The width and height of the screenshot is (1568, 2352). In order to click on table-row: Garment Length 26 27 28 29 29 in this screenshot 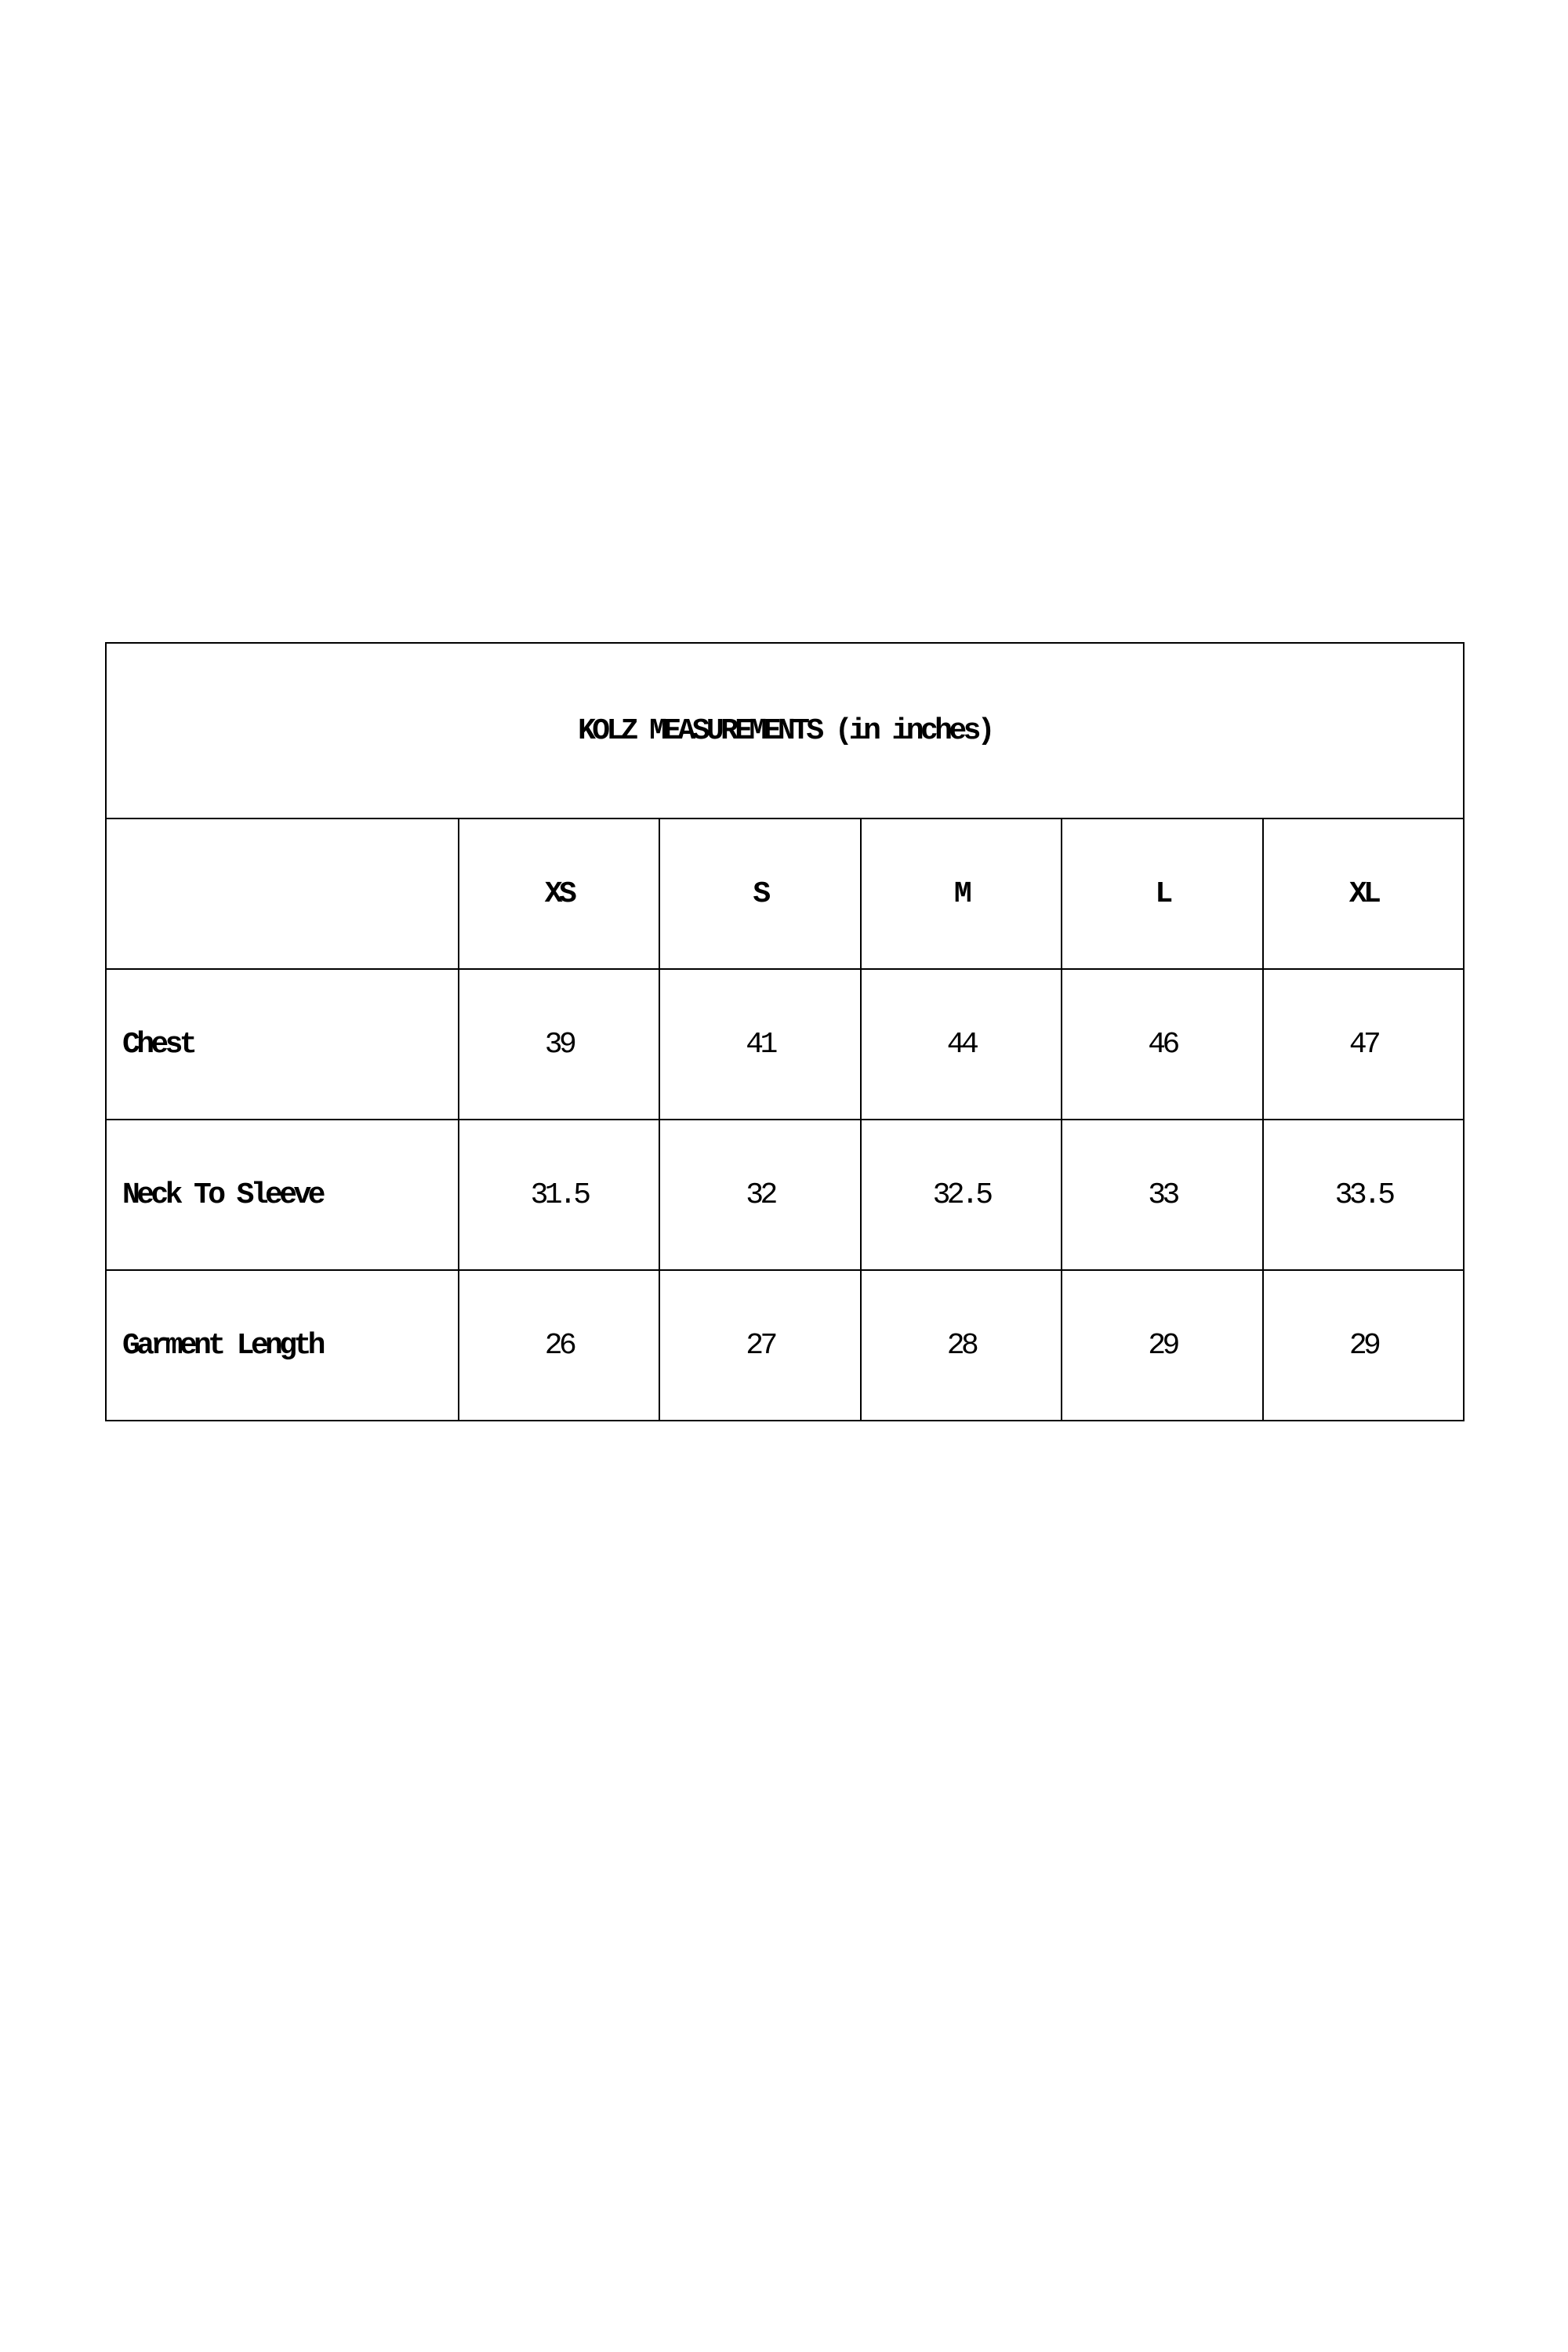, I will do `click(785, 1345)`.